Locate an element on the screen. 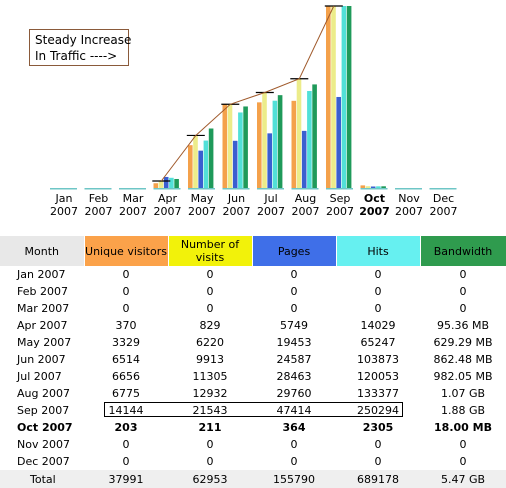 The height and width of the screenshot is (488, 506). x-tick-label: Apr 2007 is located at coordinates (168, 205).